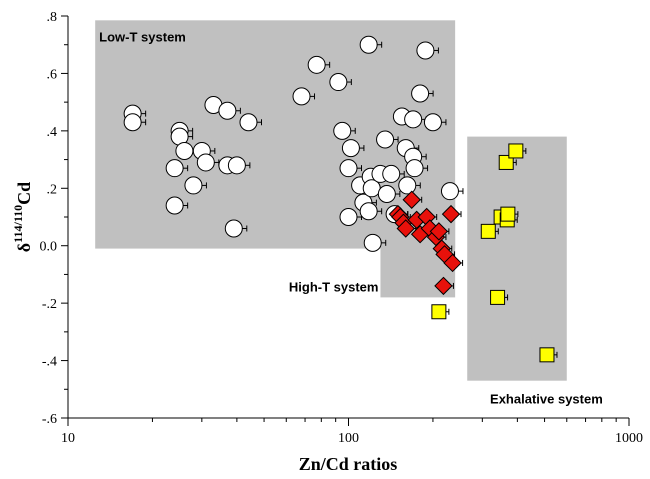  I want to click on x-ticks: 10 100 1000, so click(352, 432).